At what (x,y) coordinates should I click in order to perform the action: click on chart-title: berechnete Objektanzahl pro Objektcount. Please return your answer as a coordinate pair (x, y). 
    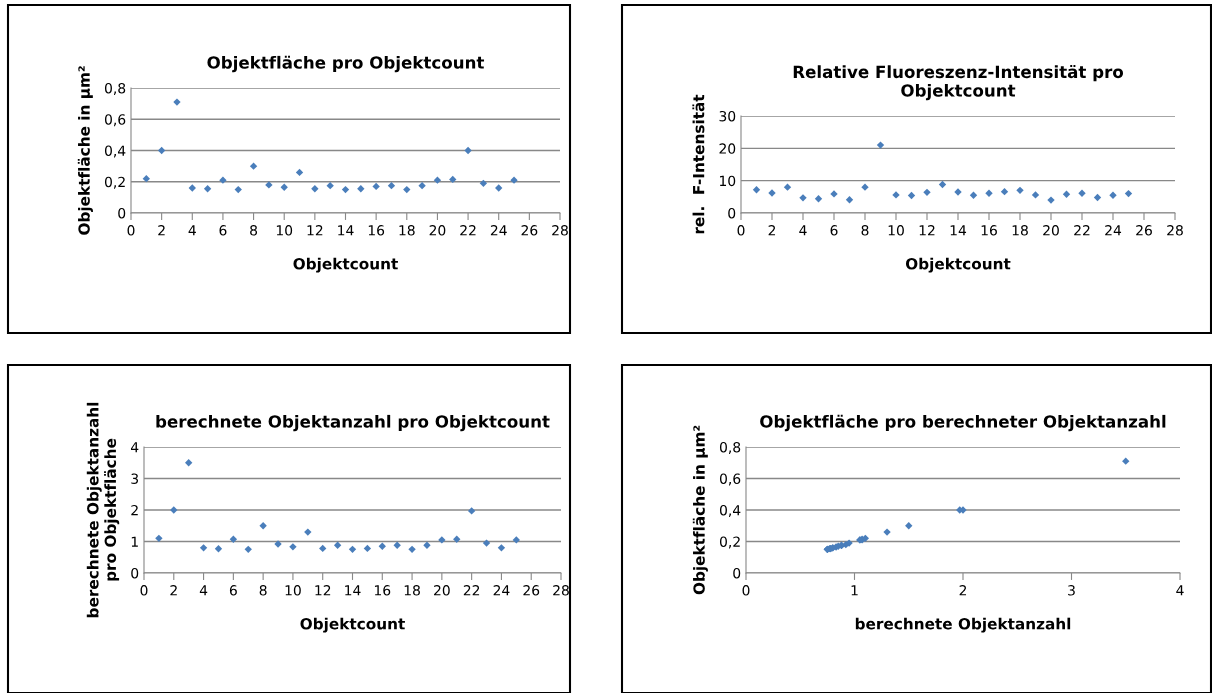
    Looking at the image, I should click on (353, 423).